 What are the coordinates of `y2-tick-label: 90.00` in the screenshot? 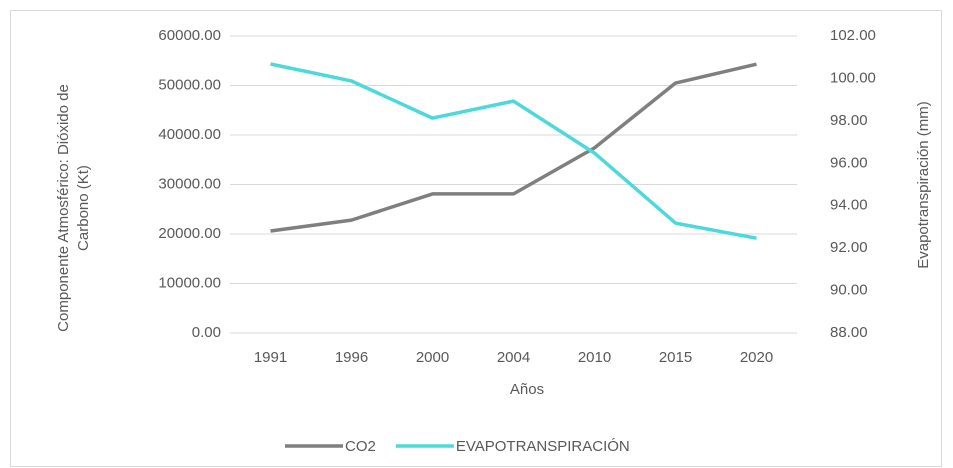 It's located at (849, 290).